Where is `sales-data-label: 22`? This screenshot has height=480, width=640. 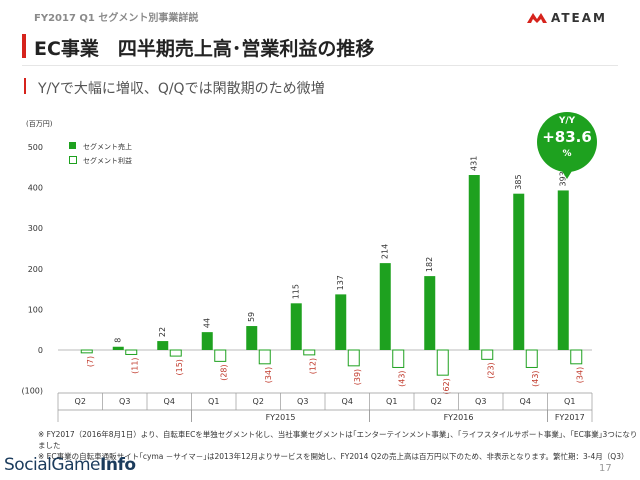
sales-data-label: 22 is located at coordinates (162, 332).